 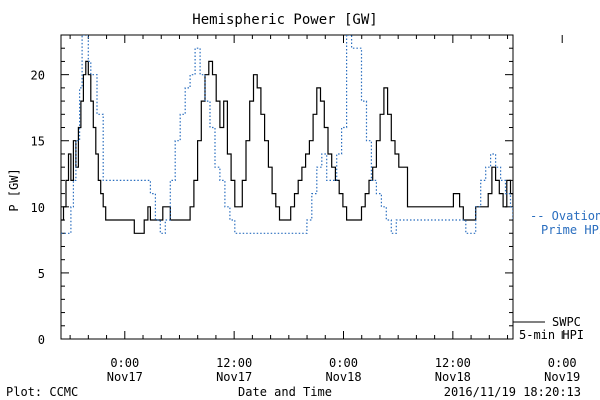 I want to click on y-tick-label: 0, so click(x=41, y=340).